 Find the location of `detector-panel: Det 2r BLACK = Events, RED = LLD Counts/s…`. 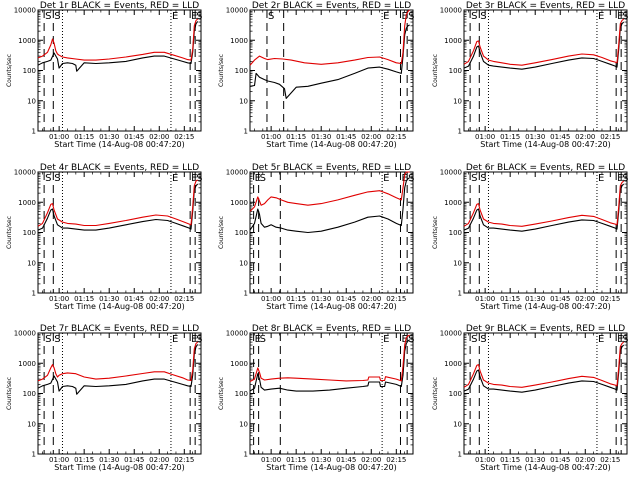

detector-panel: Det 2r BLACK = Events, RED = LLD Counts/s… is located at coordinates (316, 75).